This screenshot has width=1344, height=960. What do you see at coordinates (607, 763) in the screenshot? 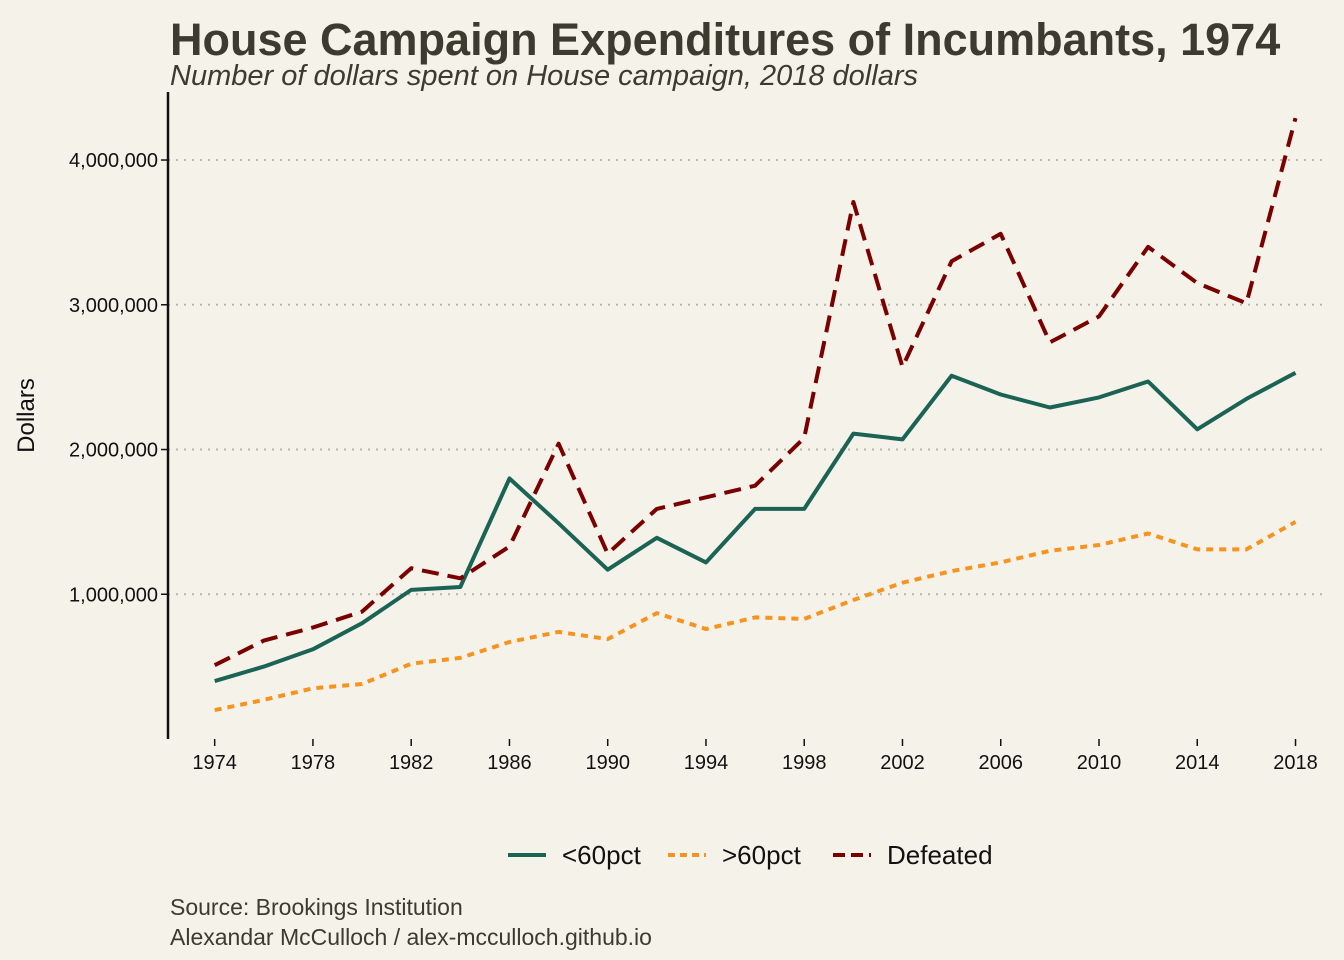
I see `x-tick-label: 1990` at bounding box center [607, 763].